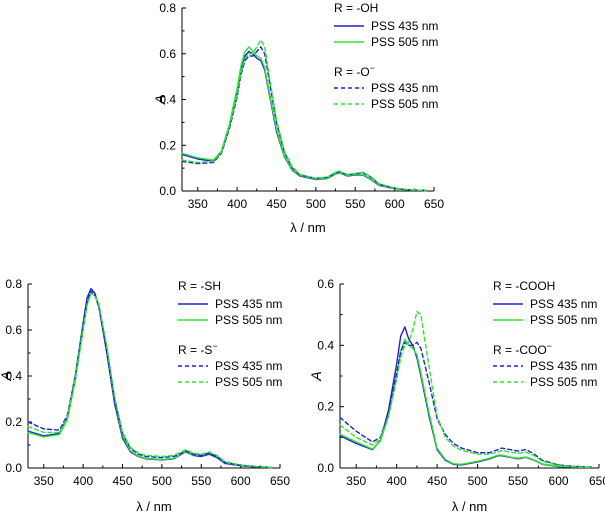 The image size is (605, 516). I want to click on legend-group-title: R = -SH, so click(199, 286).